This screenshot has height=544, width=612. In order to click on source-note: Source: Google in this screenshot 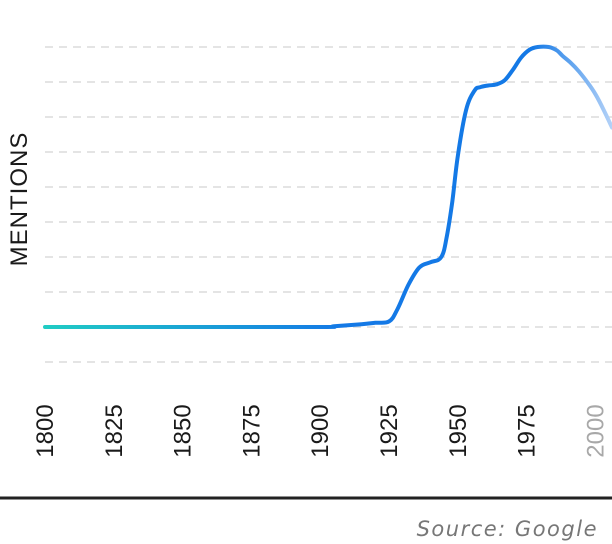, I will do `click(507, 529)`.